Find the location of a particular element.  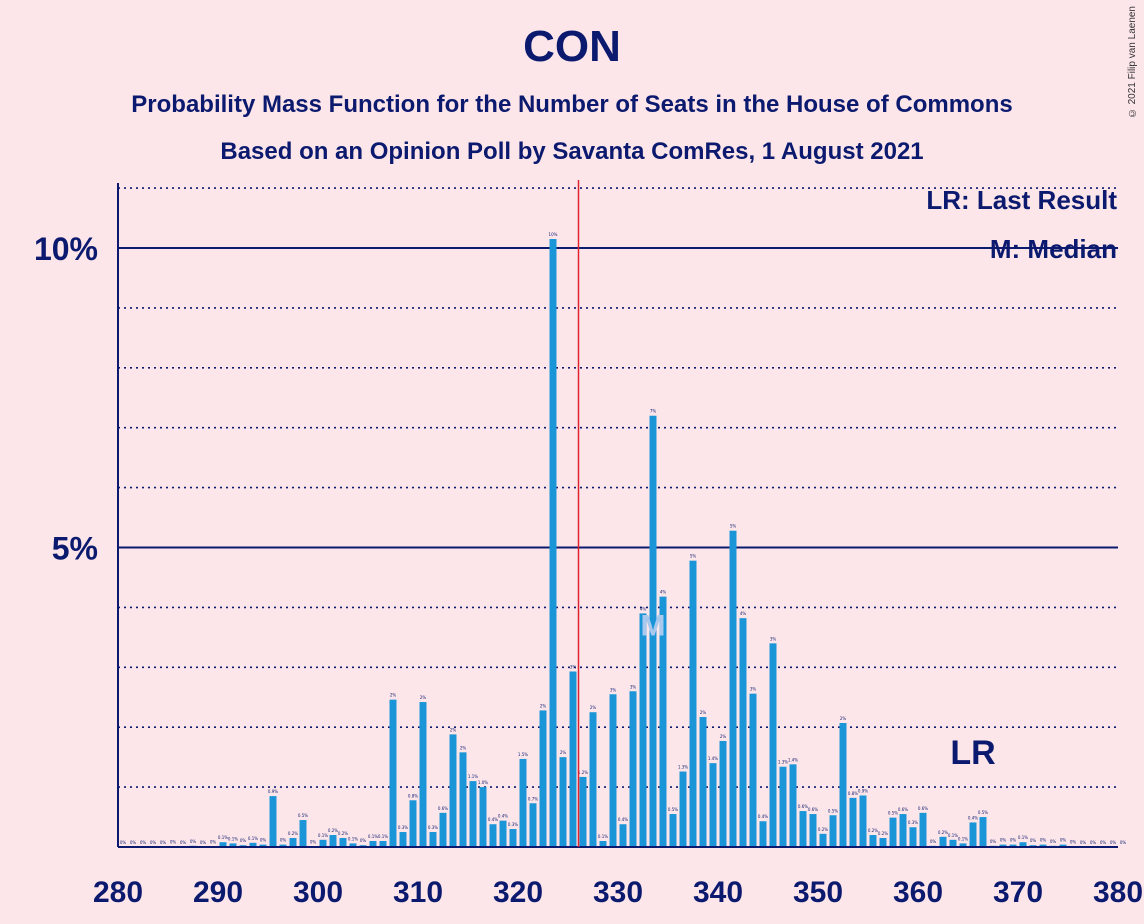

bar-label-seat-371: 0% is located at coordinates (1033, 840).